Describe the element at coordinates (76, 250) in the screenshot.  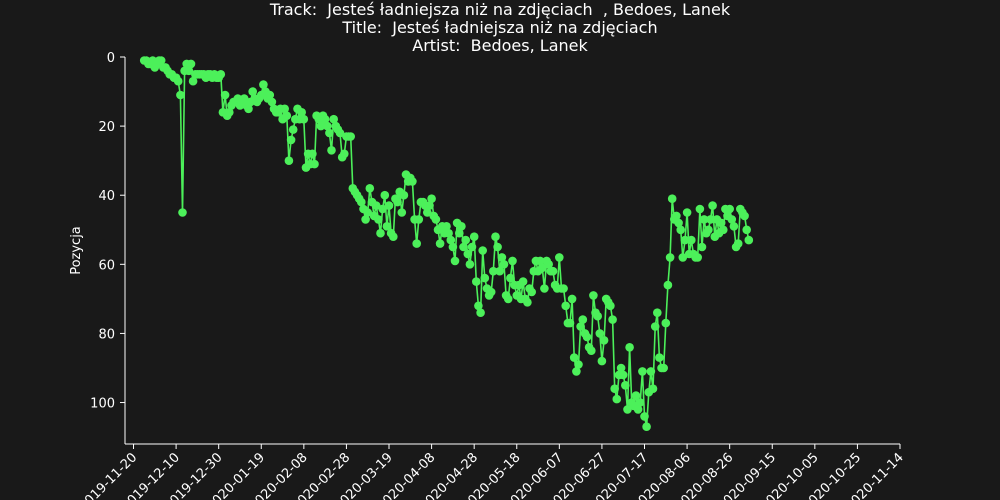
I see `y-axis-label: Pozycja` at that location.